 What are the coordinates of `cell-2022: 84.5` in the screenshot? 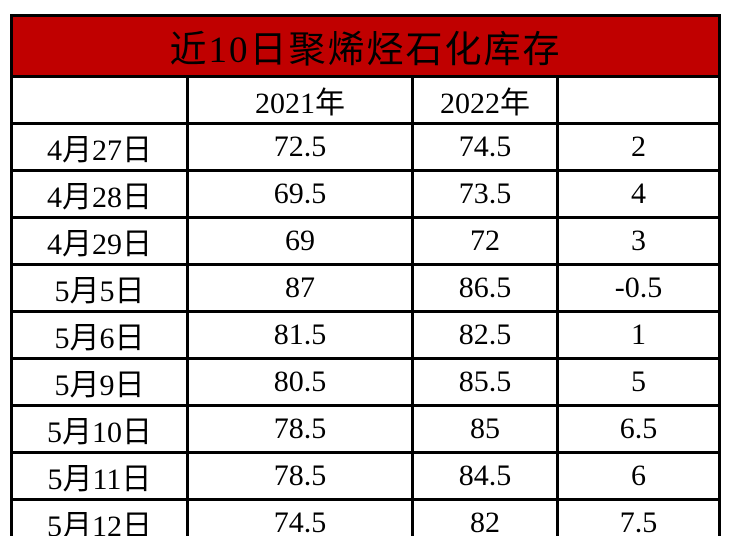 It's located at (485, 476).